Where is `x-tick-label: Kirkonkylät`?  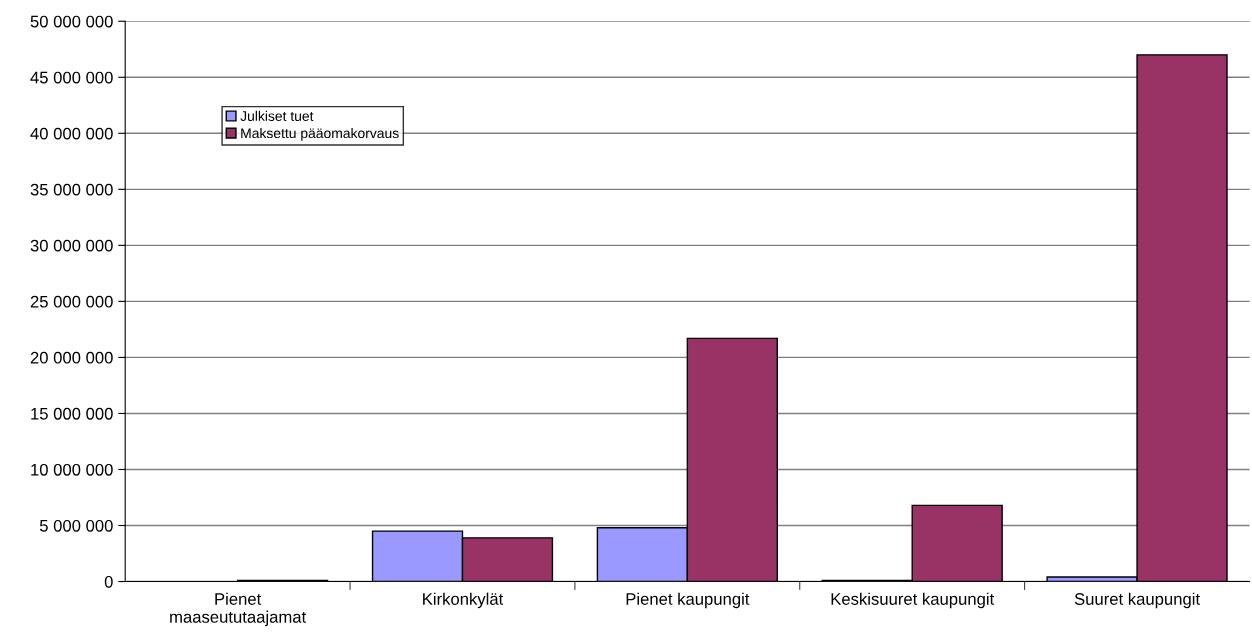 x-tick-label: Kirkonkylät is located at coordinates (463, 600).